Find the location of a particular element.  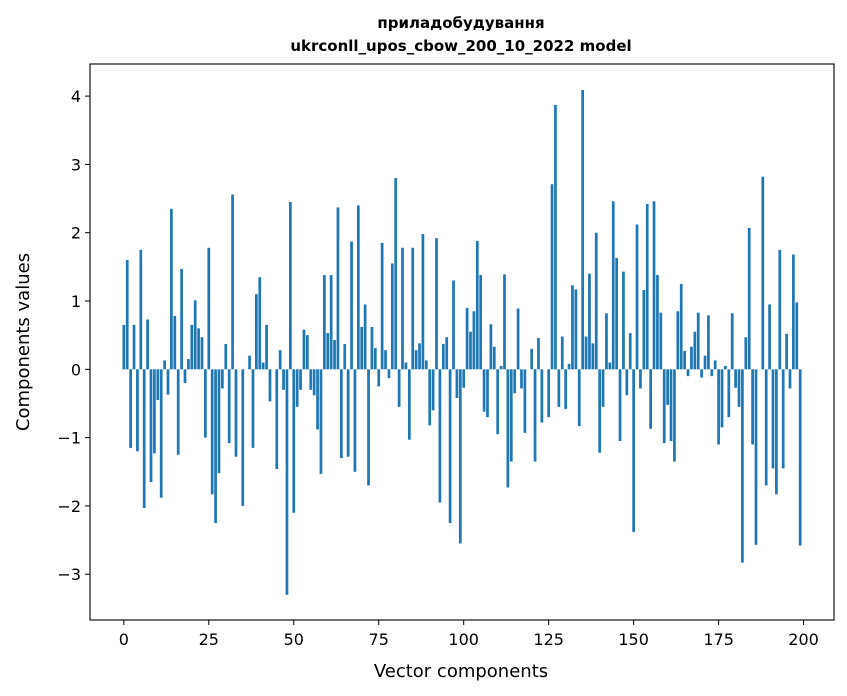

x-tick-label: 50 is located at coordinates (294, 639).